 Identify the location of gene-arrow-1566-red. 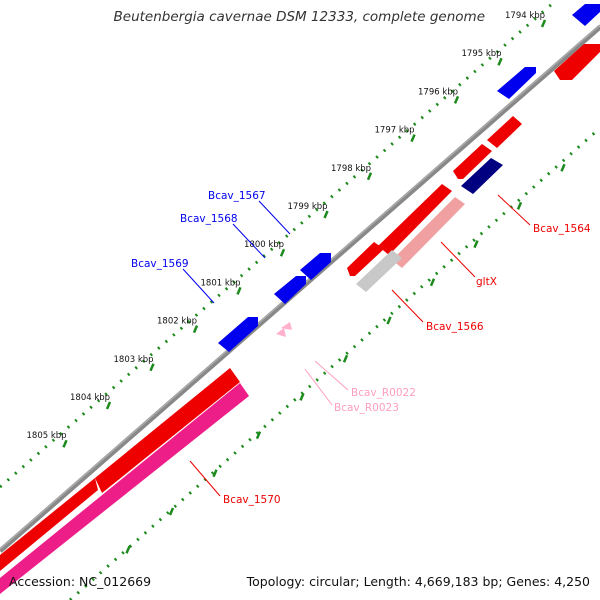
(365, 259).